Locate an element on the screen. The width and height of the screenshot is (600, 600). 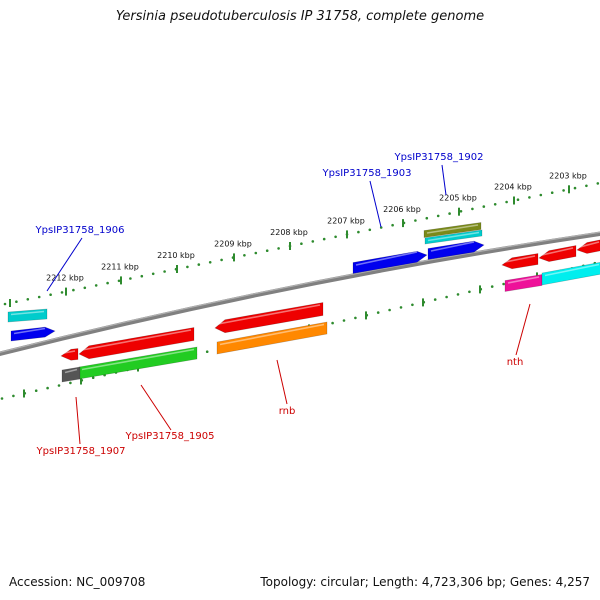
gene-label: nth is located at coordinates (515, 362).